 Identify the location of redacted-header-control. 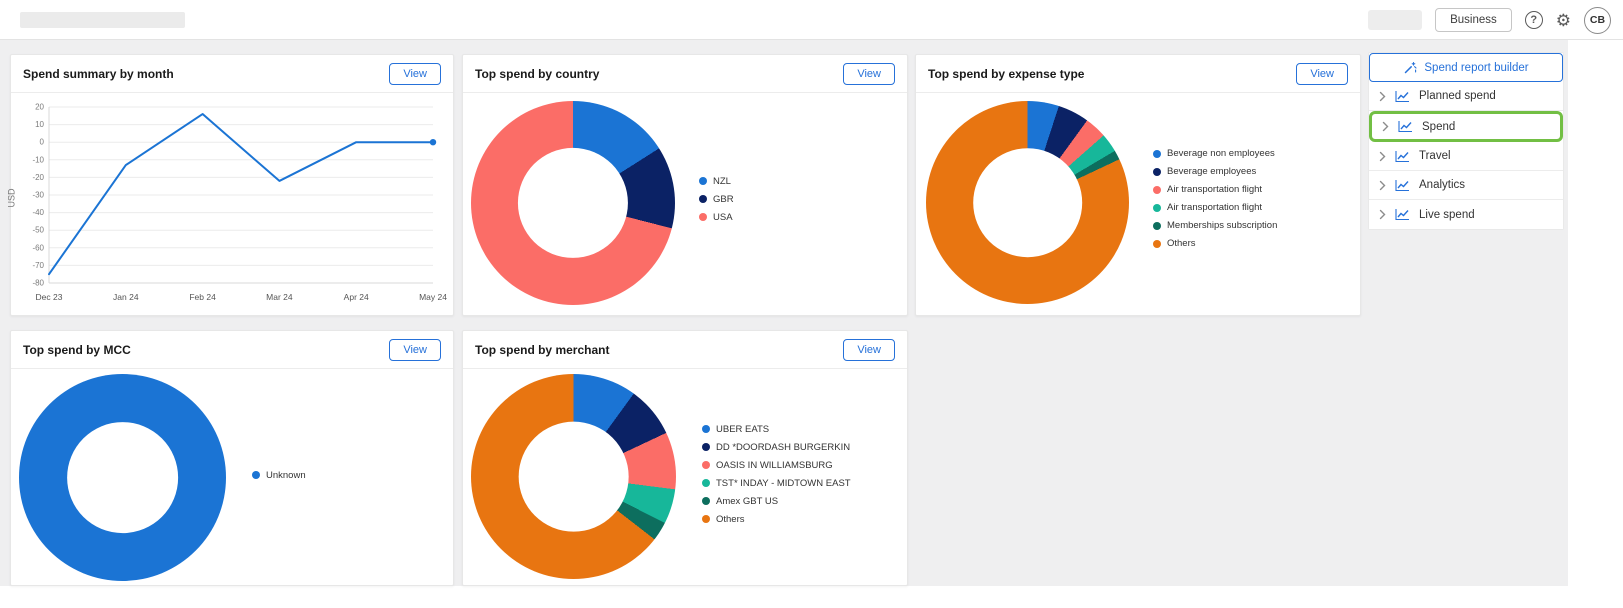
(1395, 20).